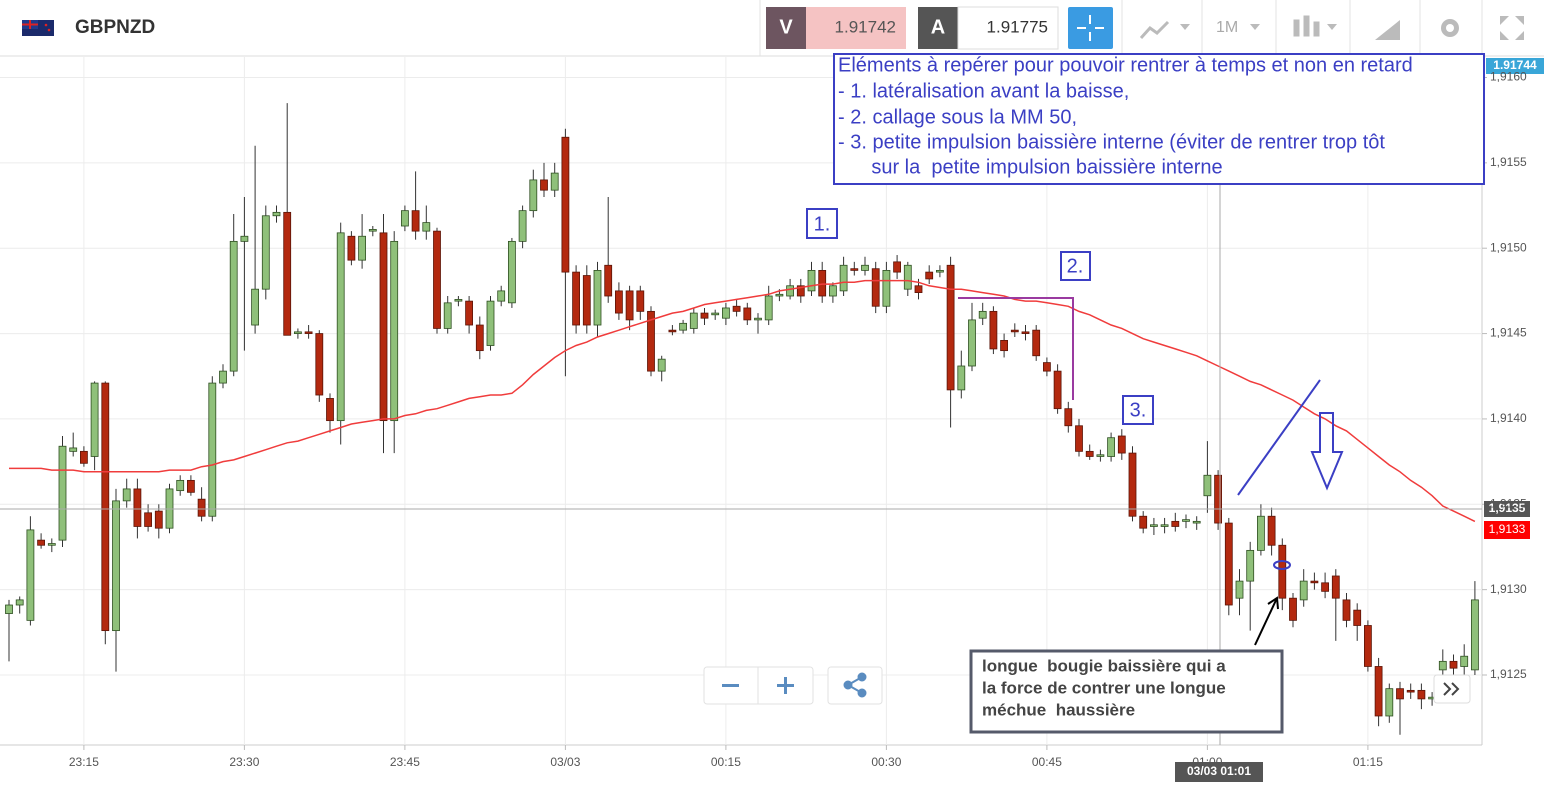 This screenshot has width=1544, height=788. I want to click on share-button, so click(855, 685).